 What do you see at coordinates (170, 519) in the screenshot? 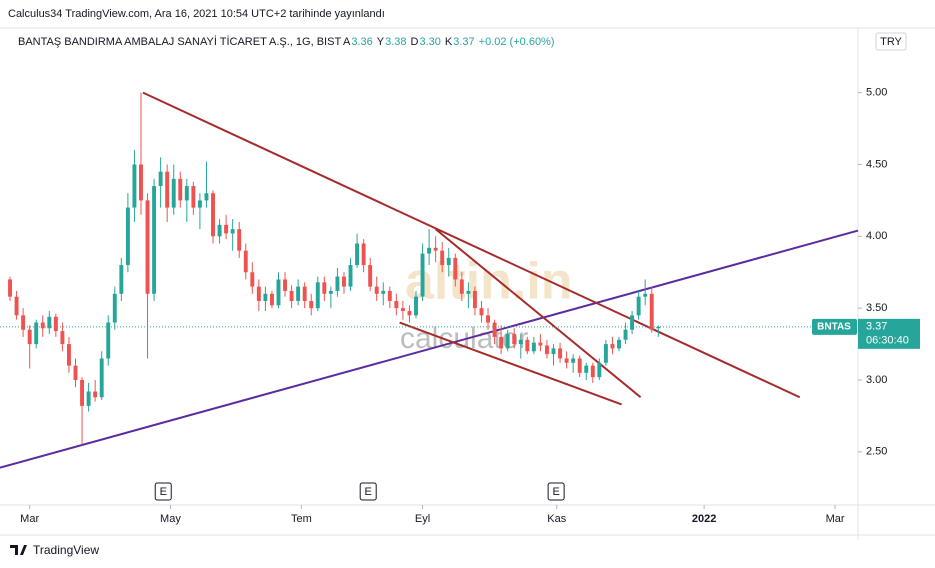
I see `x-tick-label: May` at bounding box center [170, 519].